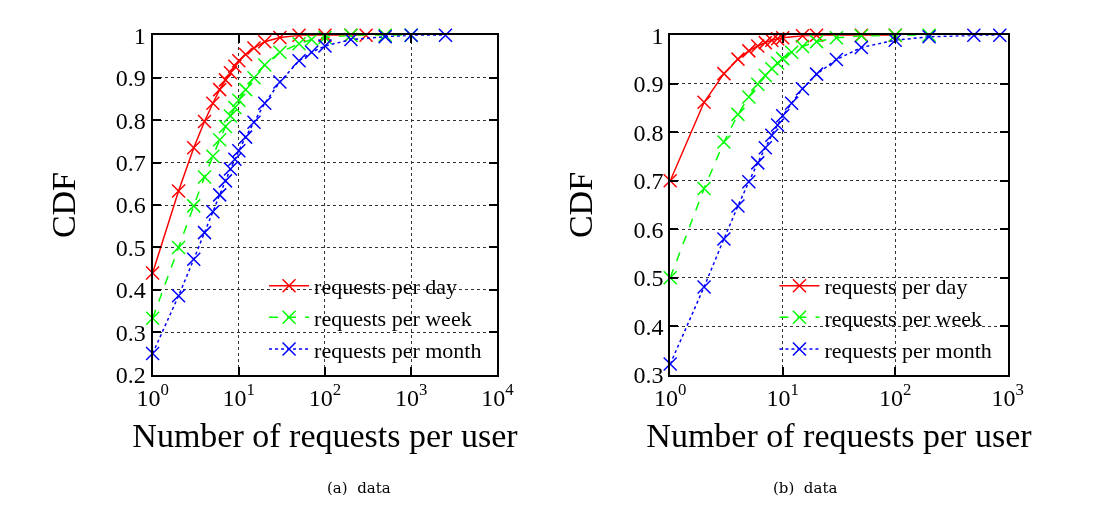  What do you see at coordinates (130, 332) in the screenshot?
I see `y-tick-label: 0.3` at bounding box center [130, 332].